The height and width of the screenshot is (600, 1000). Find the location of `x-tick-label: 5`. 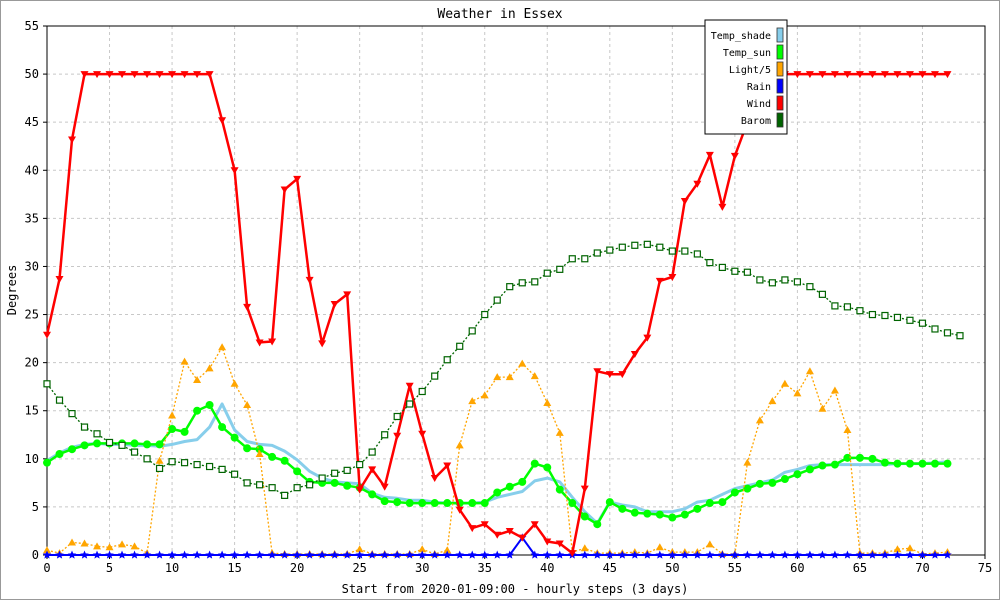

x-tick-label: 5 is located at coordinates (109, 568).